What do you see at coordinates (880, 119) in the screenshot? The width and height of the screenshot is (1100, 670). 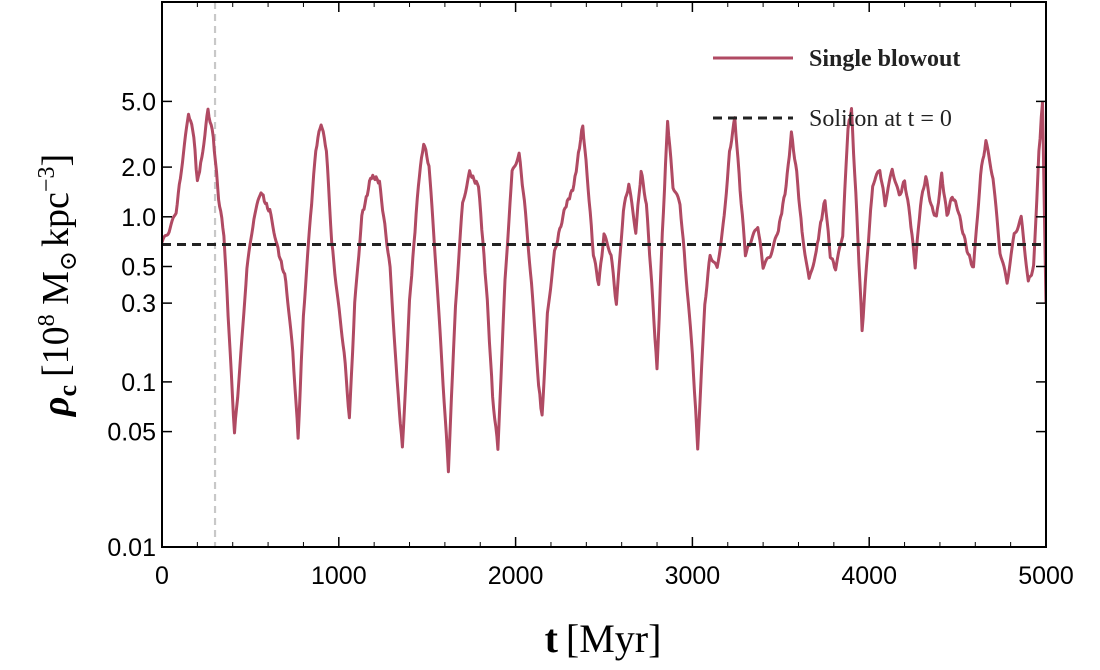 I see `legend-label: Soliton at t = 0` at bounding box center [880, 119].